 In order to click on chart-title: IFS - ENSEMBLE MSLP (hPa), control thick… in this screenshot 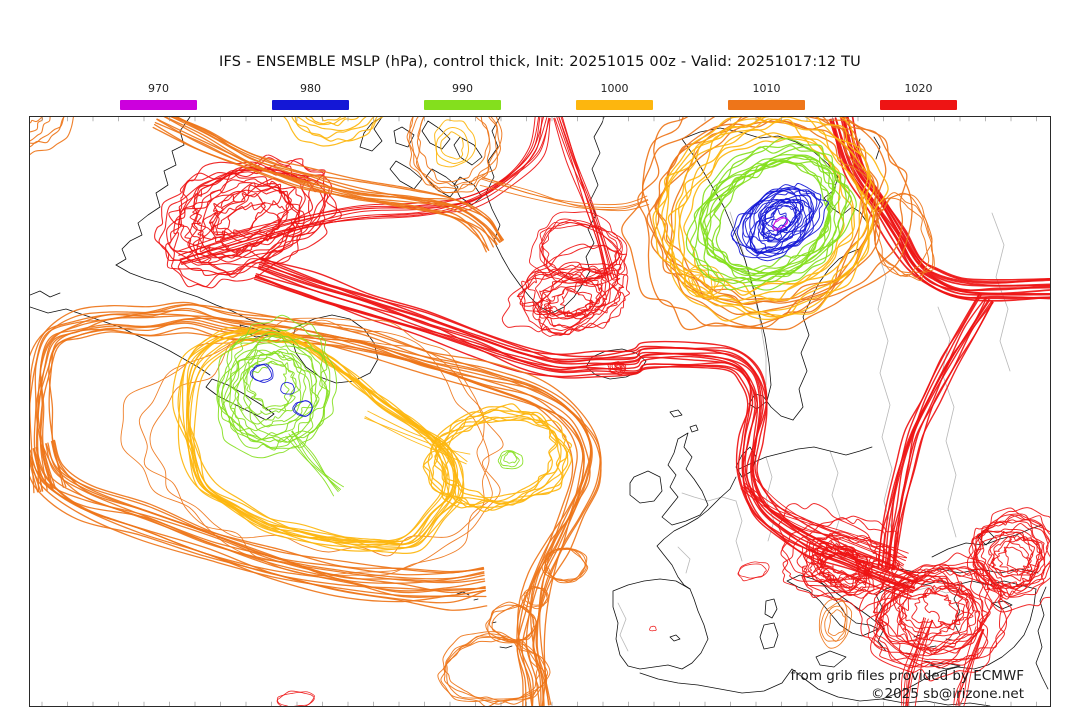, I will do `click(540, 62)`.